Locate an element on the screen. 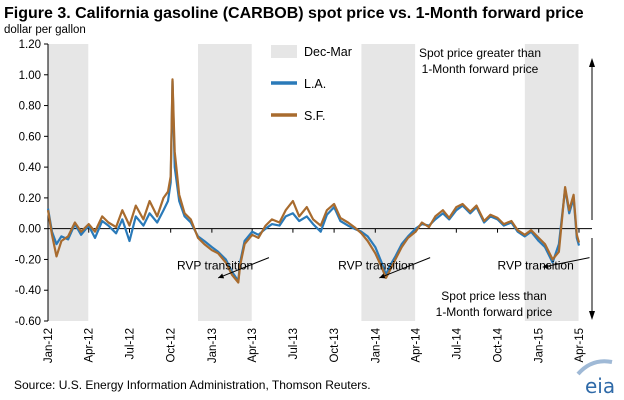 The width and height of the screenshot is (624, 400). arrow-down-head is located at coordinates (592, 315).